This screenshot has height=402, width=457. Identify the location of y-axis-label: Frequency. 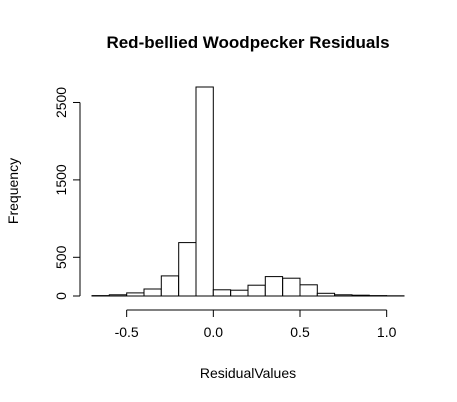
(13, 191).